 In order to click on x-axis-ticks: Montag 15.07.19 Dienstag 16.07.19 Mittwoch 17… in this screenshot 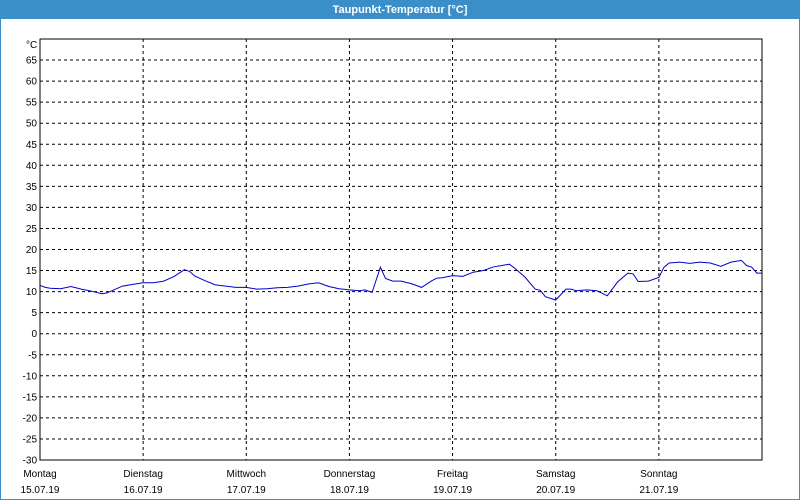, I will do `click(350, 482)`.